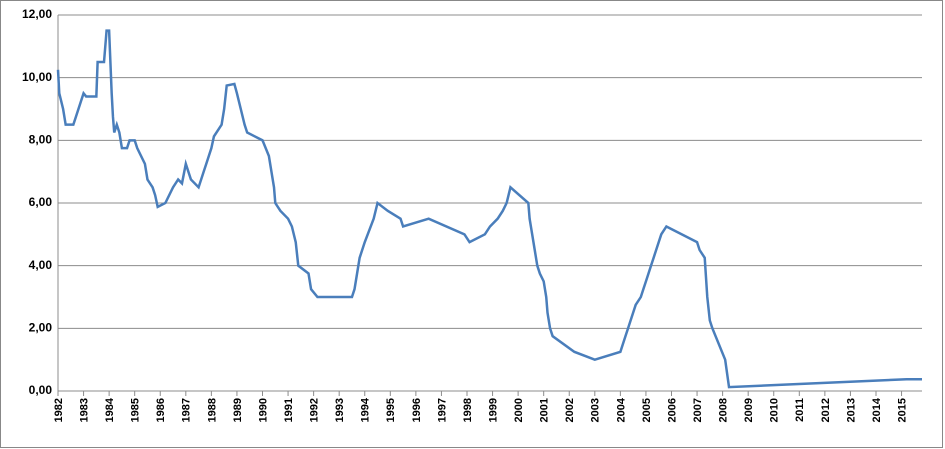  What do you see at coordinates (391, 410) in the screenshot?
I see `x-tick-label: 1995` at bounding box center [391, 410].